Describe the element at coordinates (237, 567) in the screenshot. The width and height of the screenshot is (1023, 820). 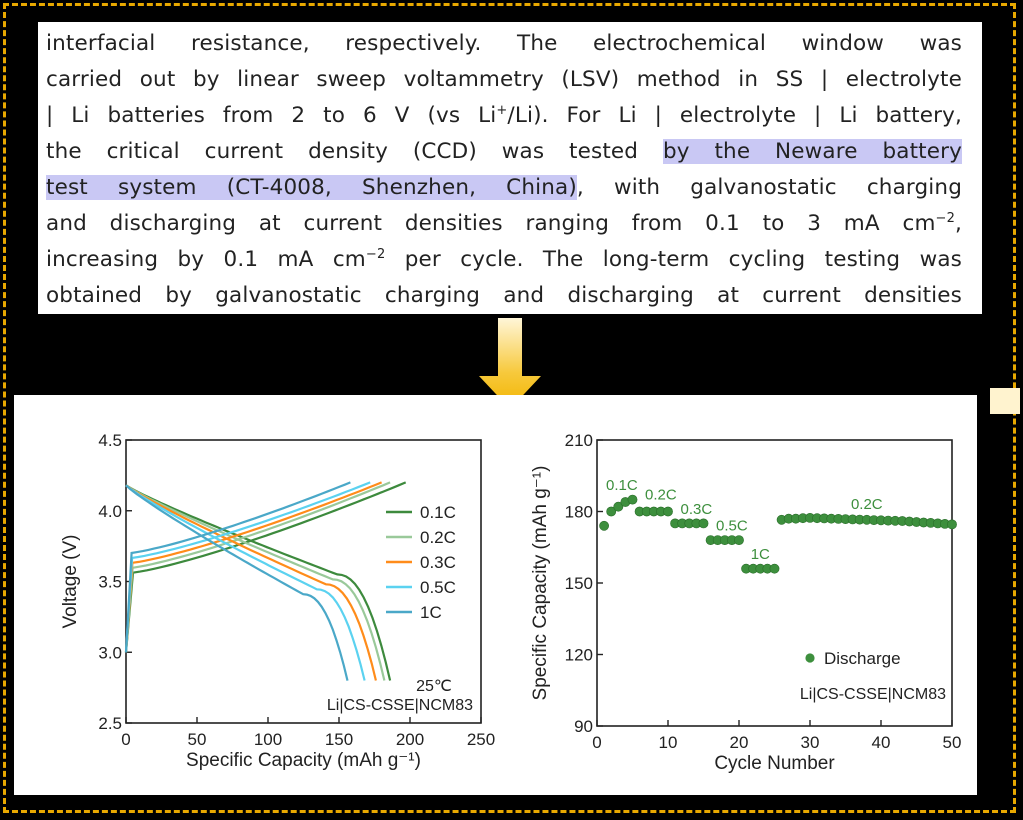
I see `charge-curve-1C` at that location.